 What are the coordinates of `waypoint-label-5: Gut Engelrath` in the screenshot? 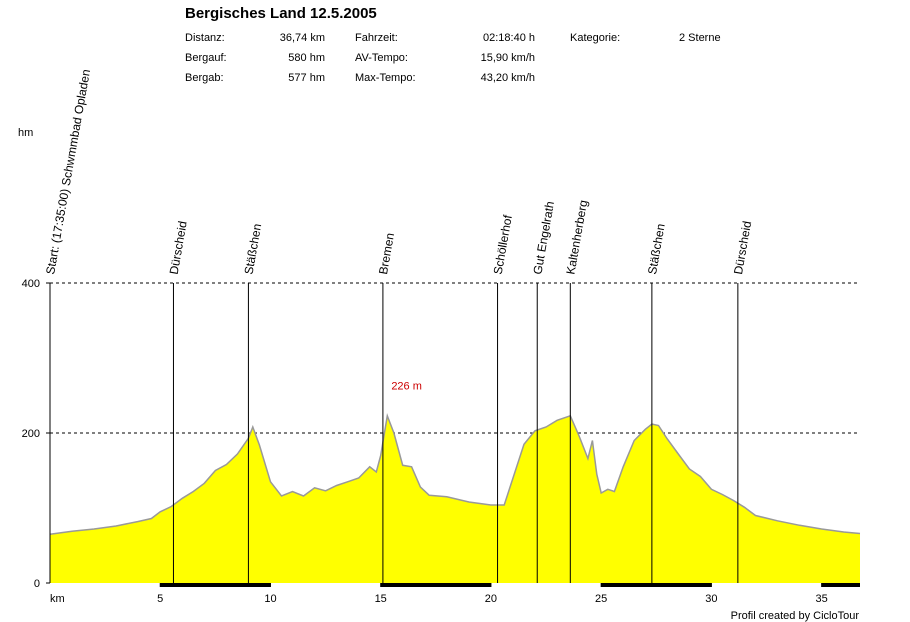 It's located at (543, 237).